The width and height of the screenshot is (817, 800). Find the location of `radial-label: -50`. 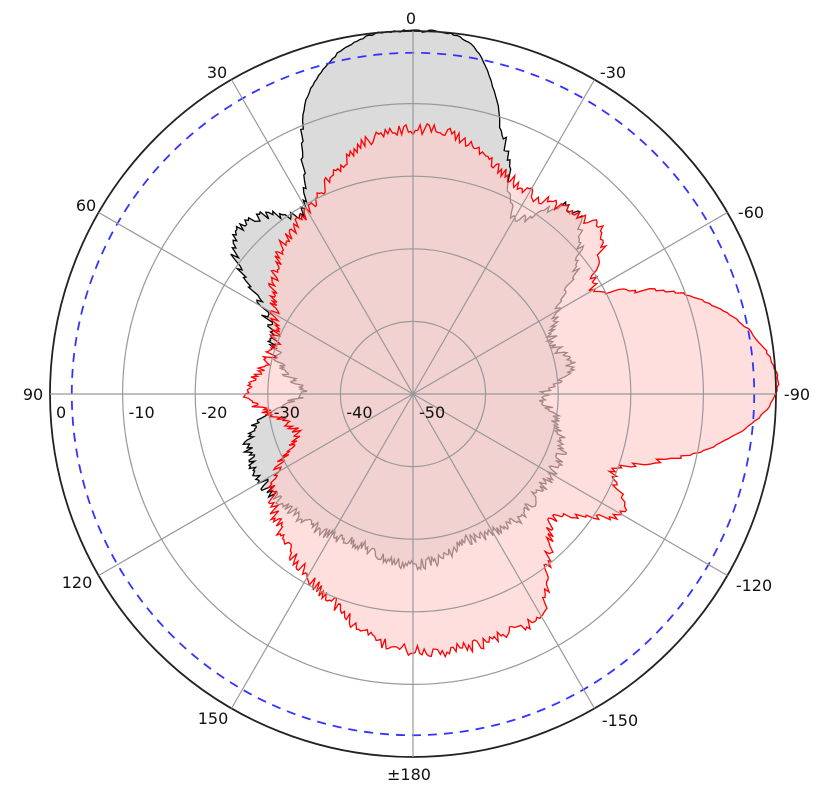

radial-label: -50 is located at coordinates (432, 412).